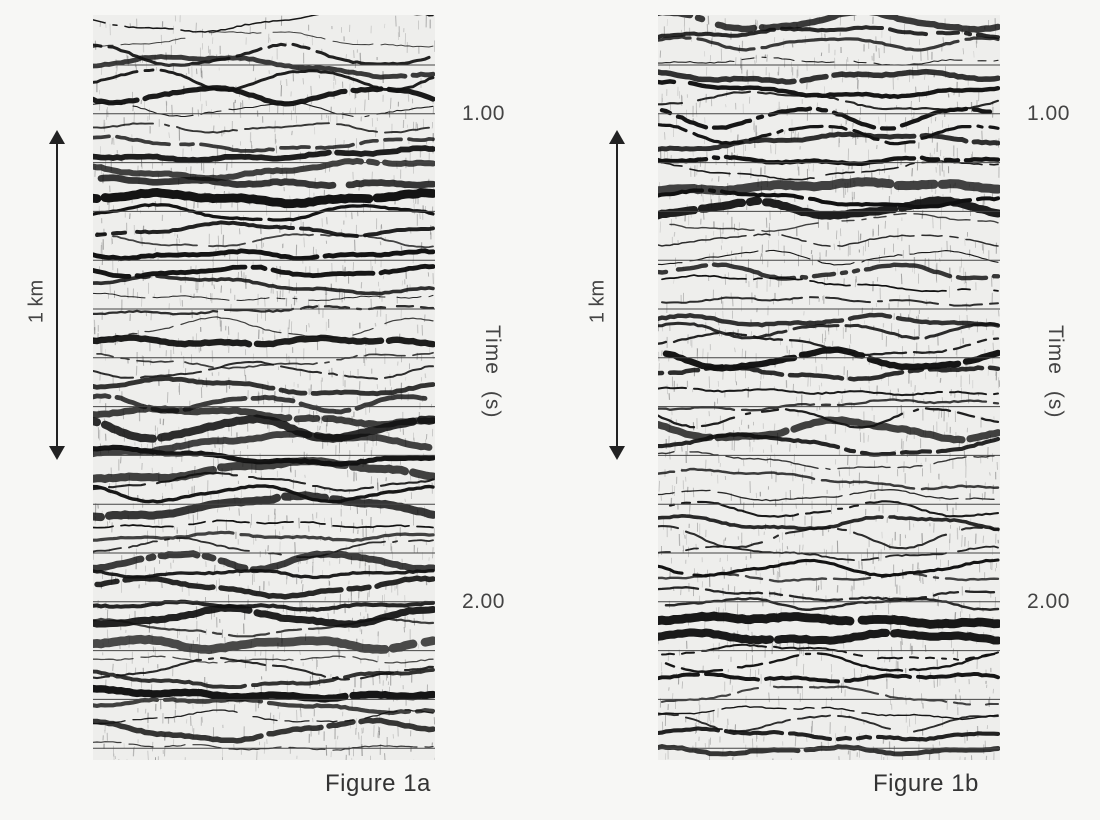 The height and width of the screenshot is (820, 1100). I want to click on figure-caption: Figure 1a, so click(378, 783).